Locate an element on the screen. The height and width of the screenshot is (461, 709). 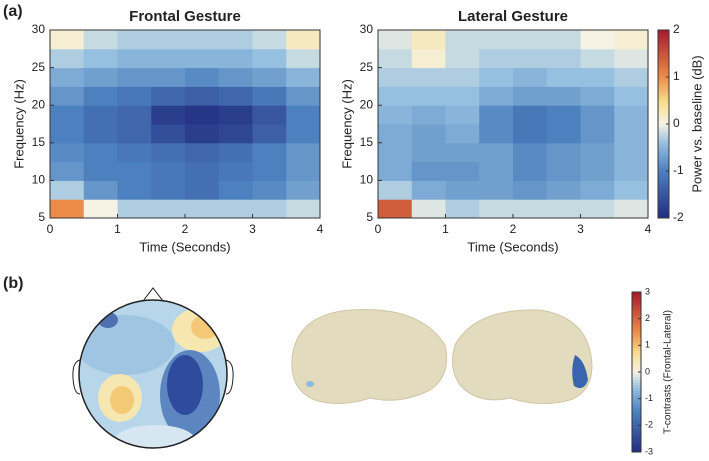
x-tick-label: 1 is located at coordinates (445, 229).